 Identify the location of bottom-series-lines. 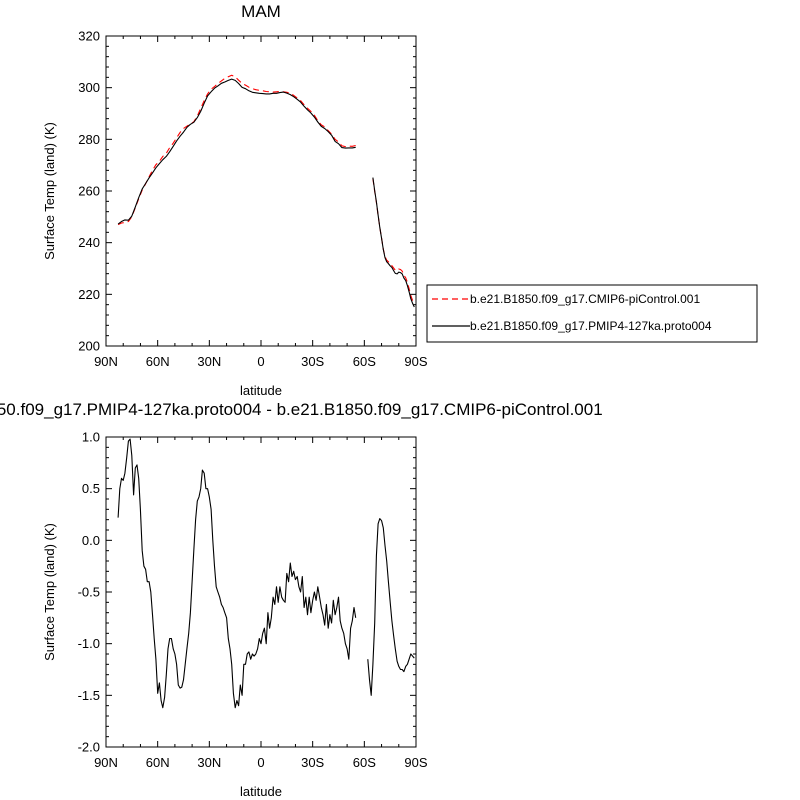
(266, 573).